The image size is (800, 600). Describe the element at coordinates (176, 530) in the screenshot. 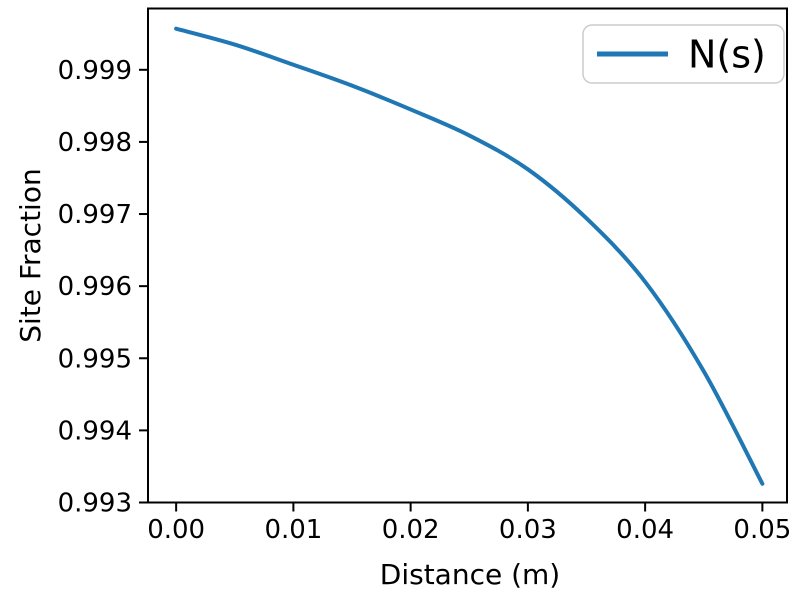

I see `x-tick-label: 0.00` at that location.